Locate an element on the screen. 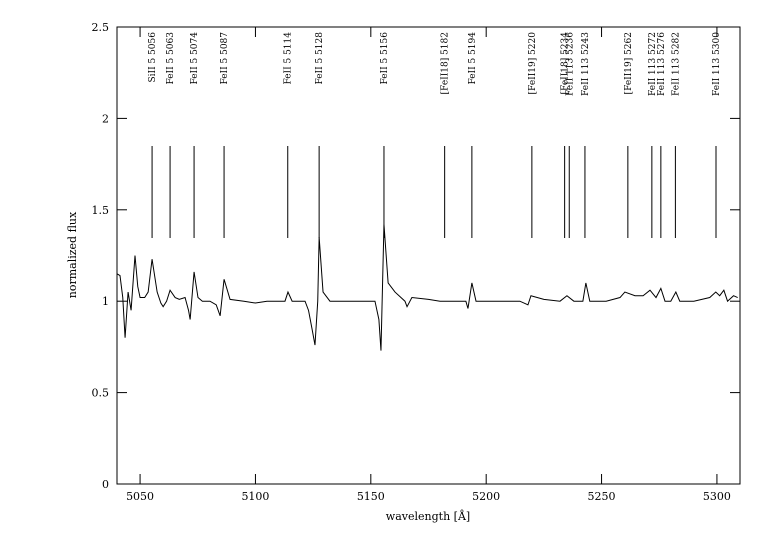 The height and width of the screenshot is (542, 782). y-tick-label: 0.5 is located at coordinates (101, 393).